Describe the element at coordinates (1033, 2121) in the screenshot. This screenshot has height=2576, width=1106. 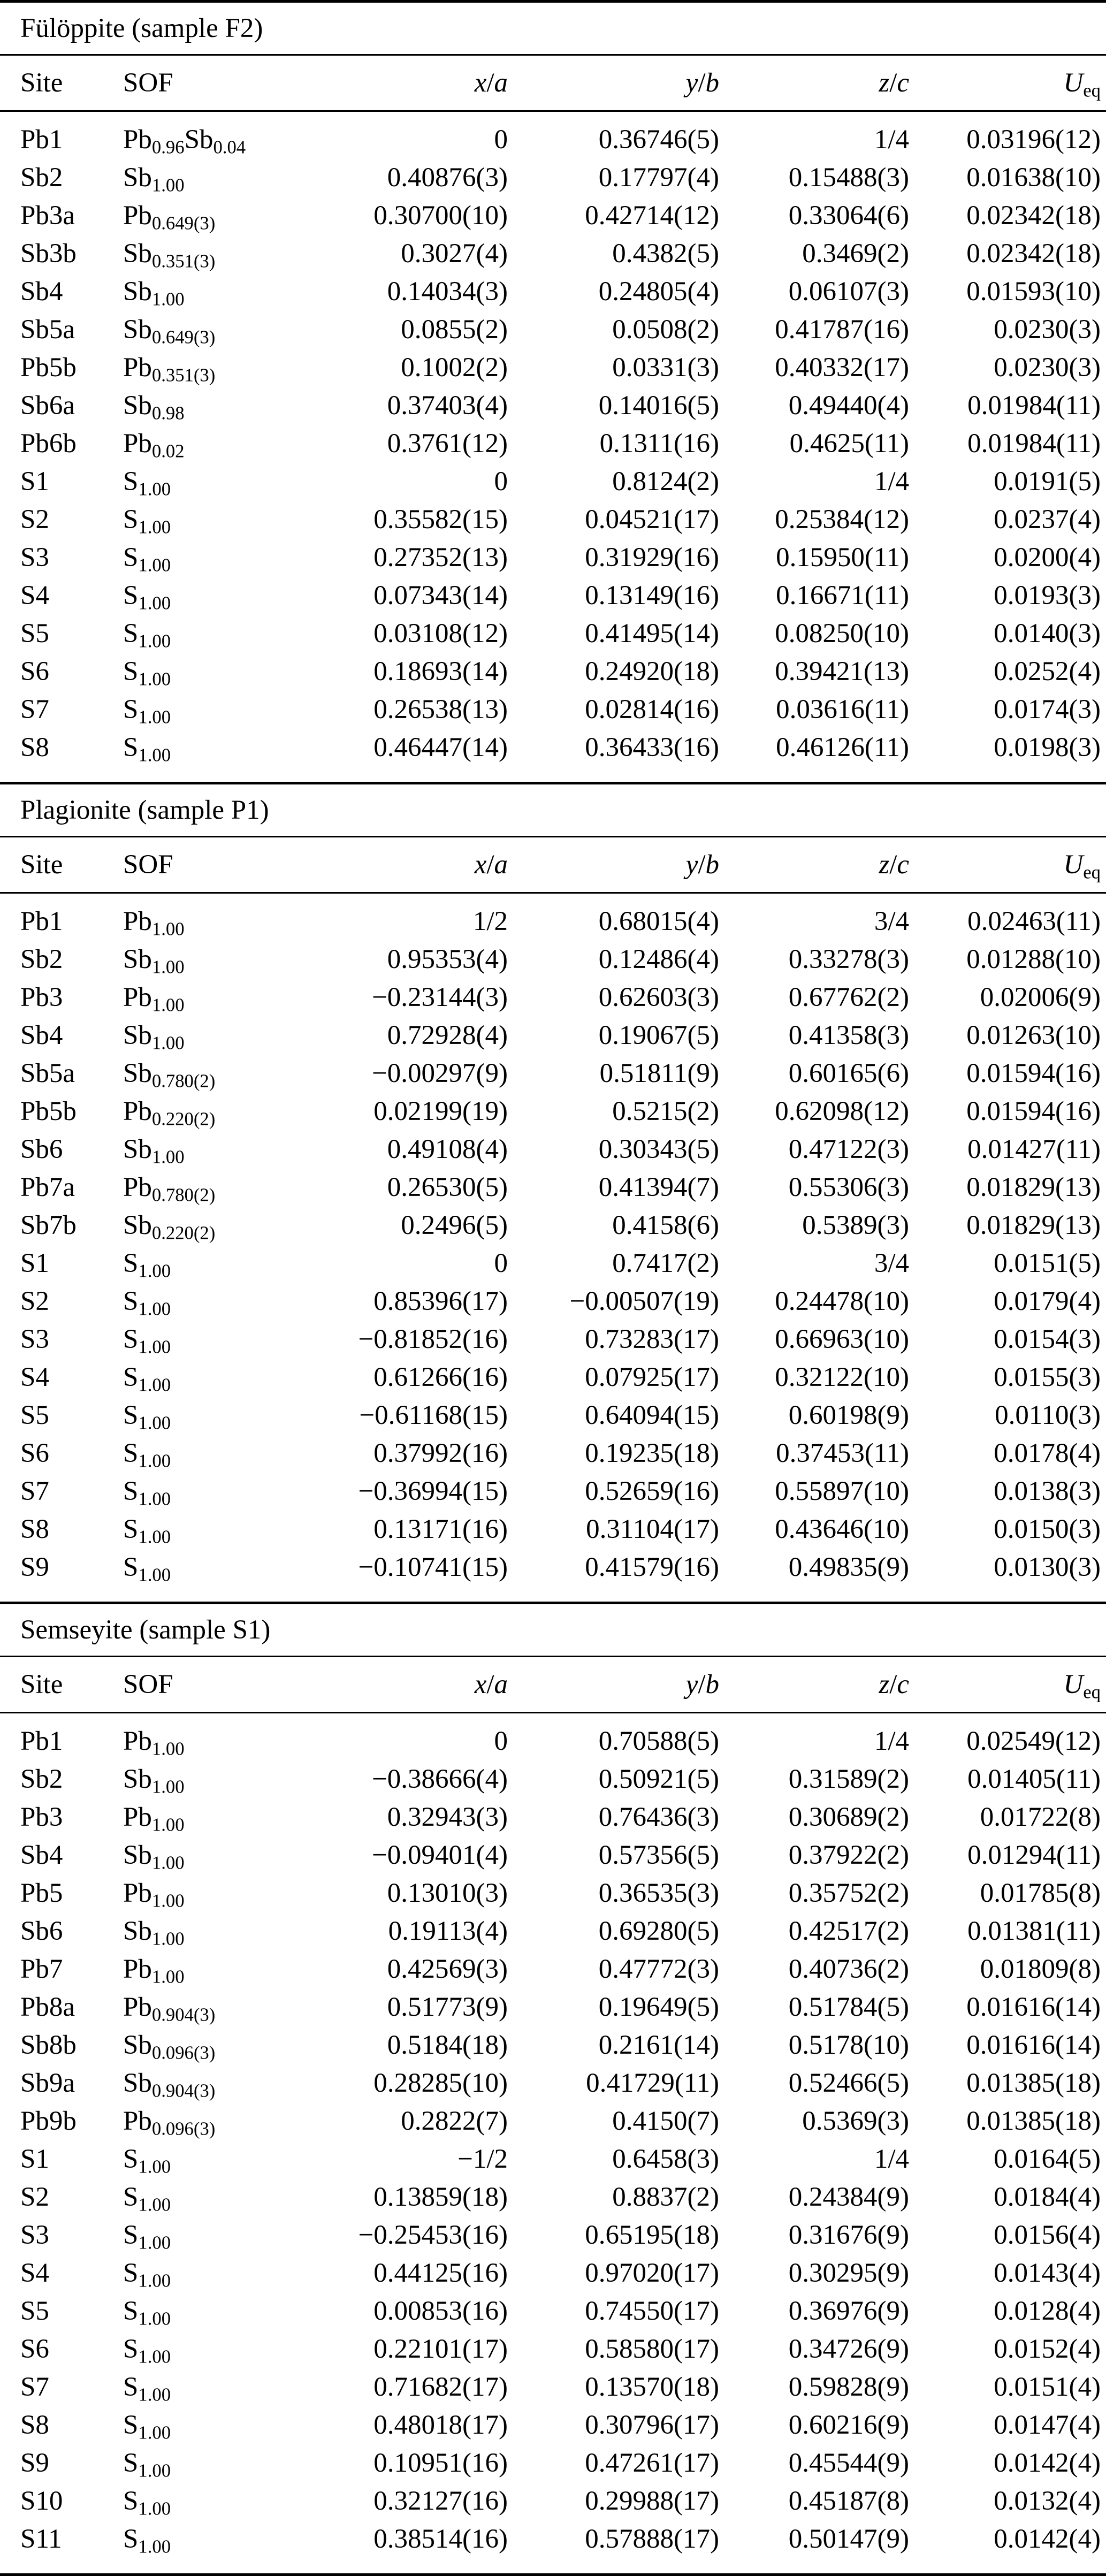
I see `ueq-cell: 0.01385(18)` at that location.